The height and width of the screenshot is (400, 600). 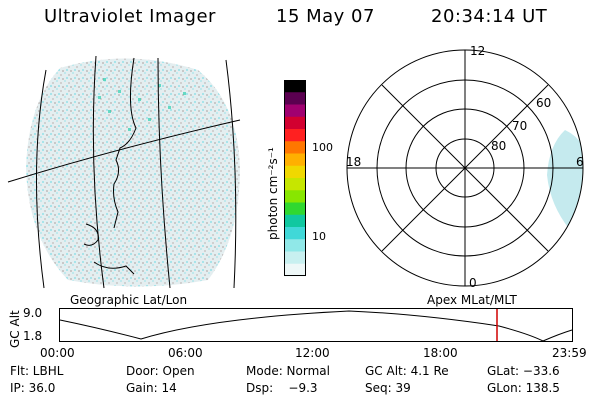 I want to click on glon-status: GLon: 138.5, so click(x=523, y=388).